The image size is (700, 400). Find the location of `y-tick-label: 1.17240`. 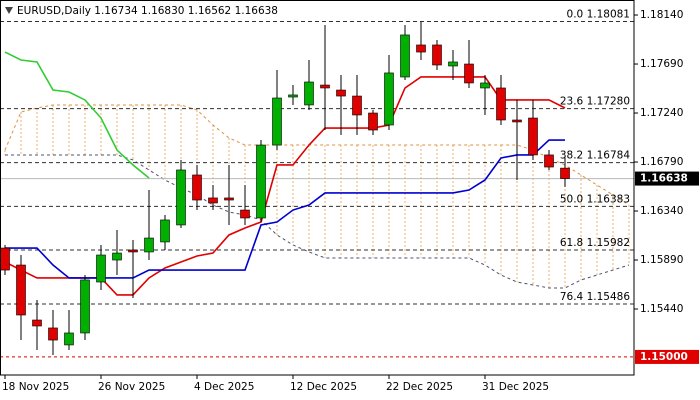

y-tick-label: 1.17240 is located at coordinates (661, 113).